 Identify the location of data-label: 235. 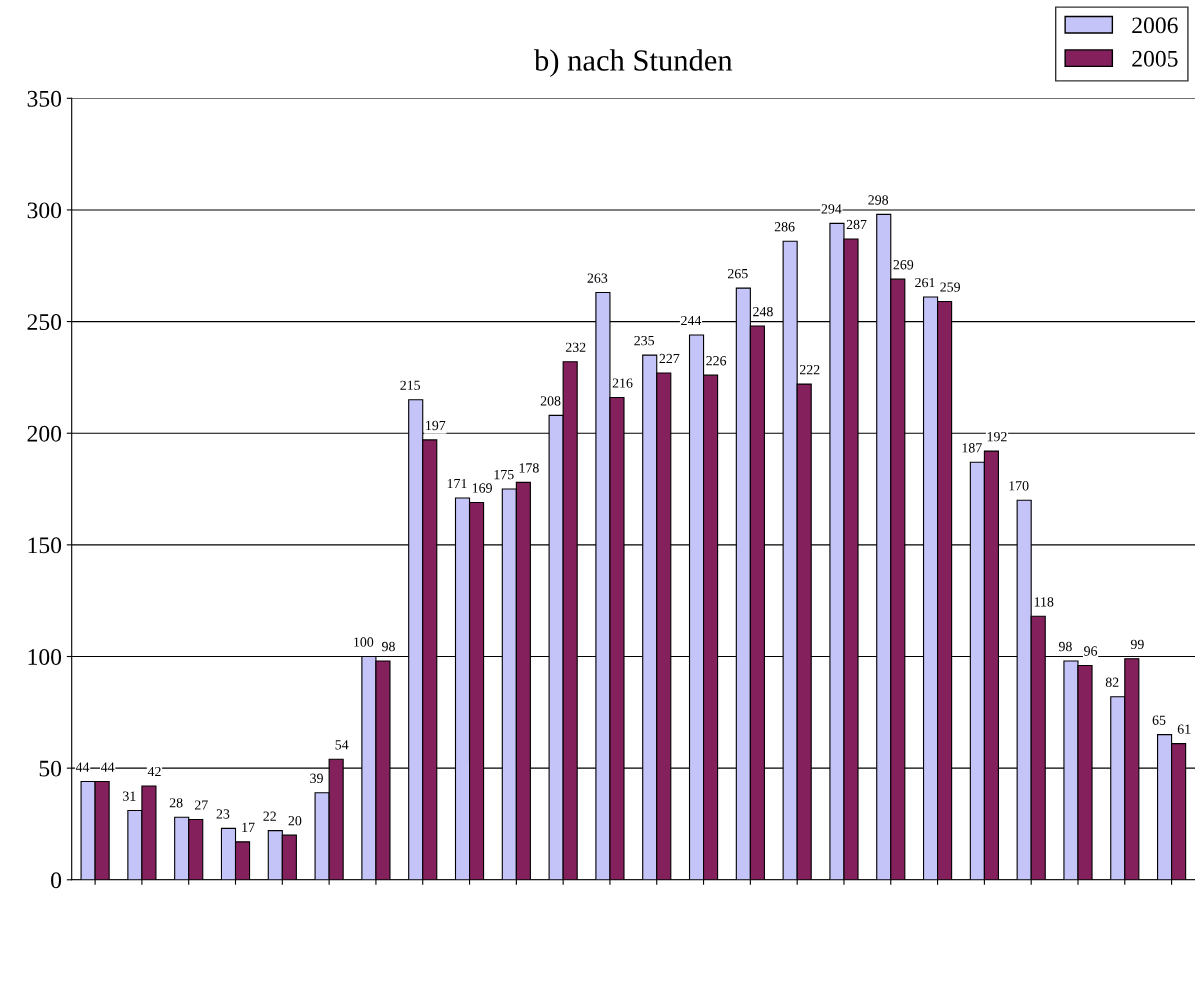
(644, 340).